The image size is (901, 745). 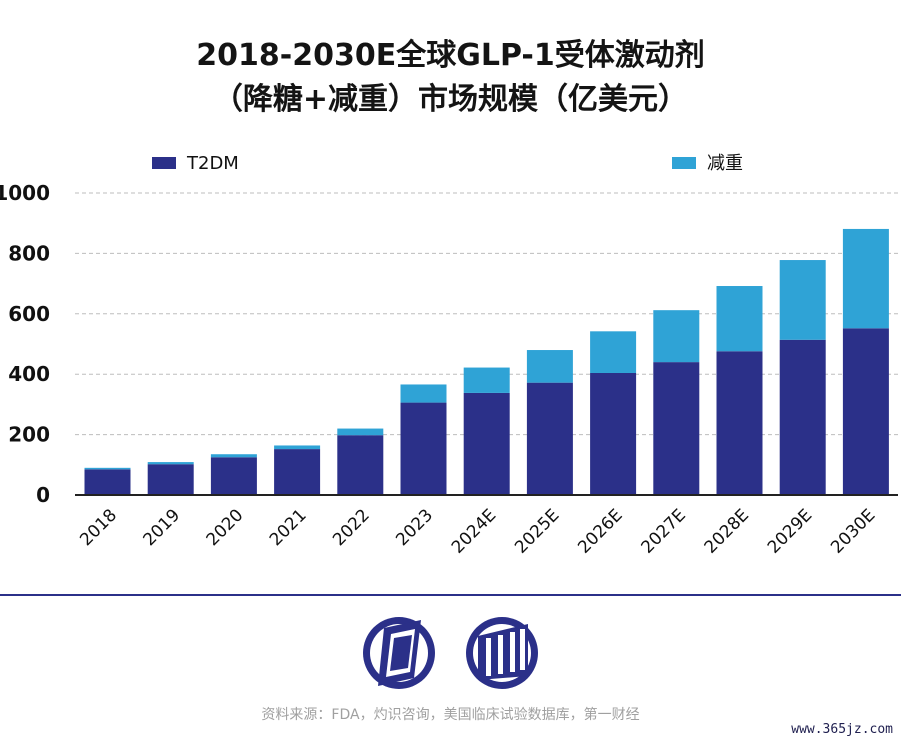 What do you see at coordinates (43, 495) in the screenshot?
I see `y-tick-label: 0` at bounding box center [43, 495].